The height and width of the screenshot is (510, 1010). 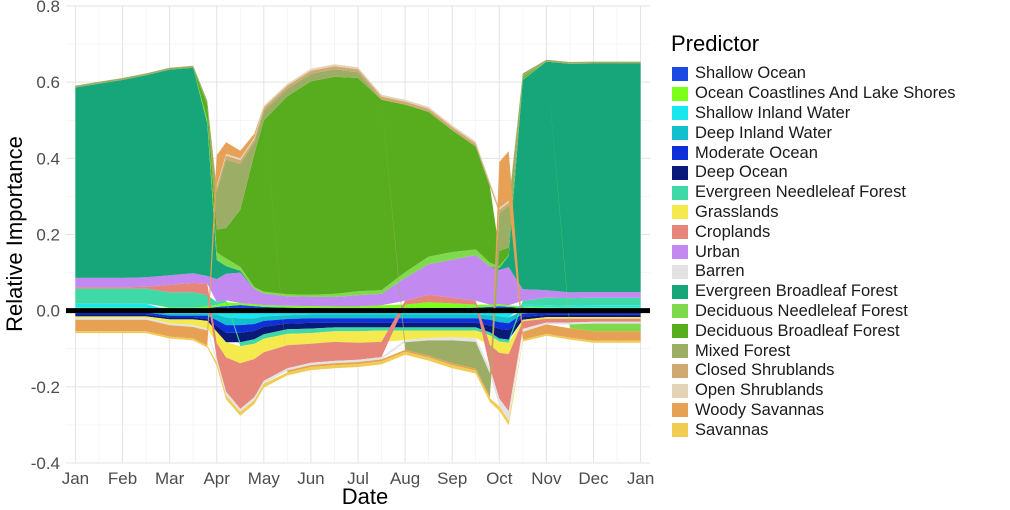 I want to click on x-tick-label: Aug, so click(x=405, y=478).